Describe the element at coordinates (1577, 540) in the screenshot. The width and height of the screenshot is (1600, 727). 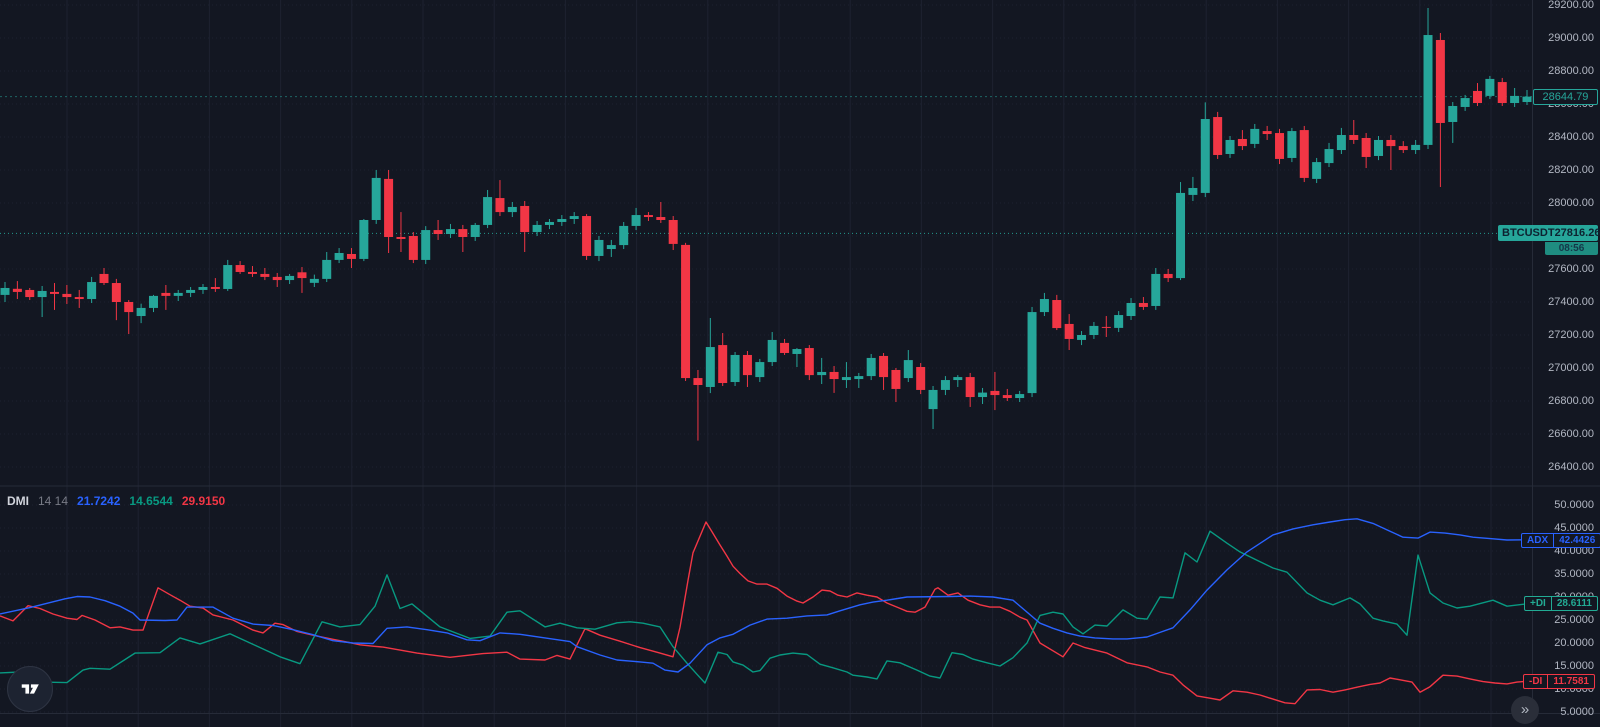
I see `adx-tag-value: 42.4426` at that location.